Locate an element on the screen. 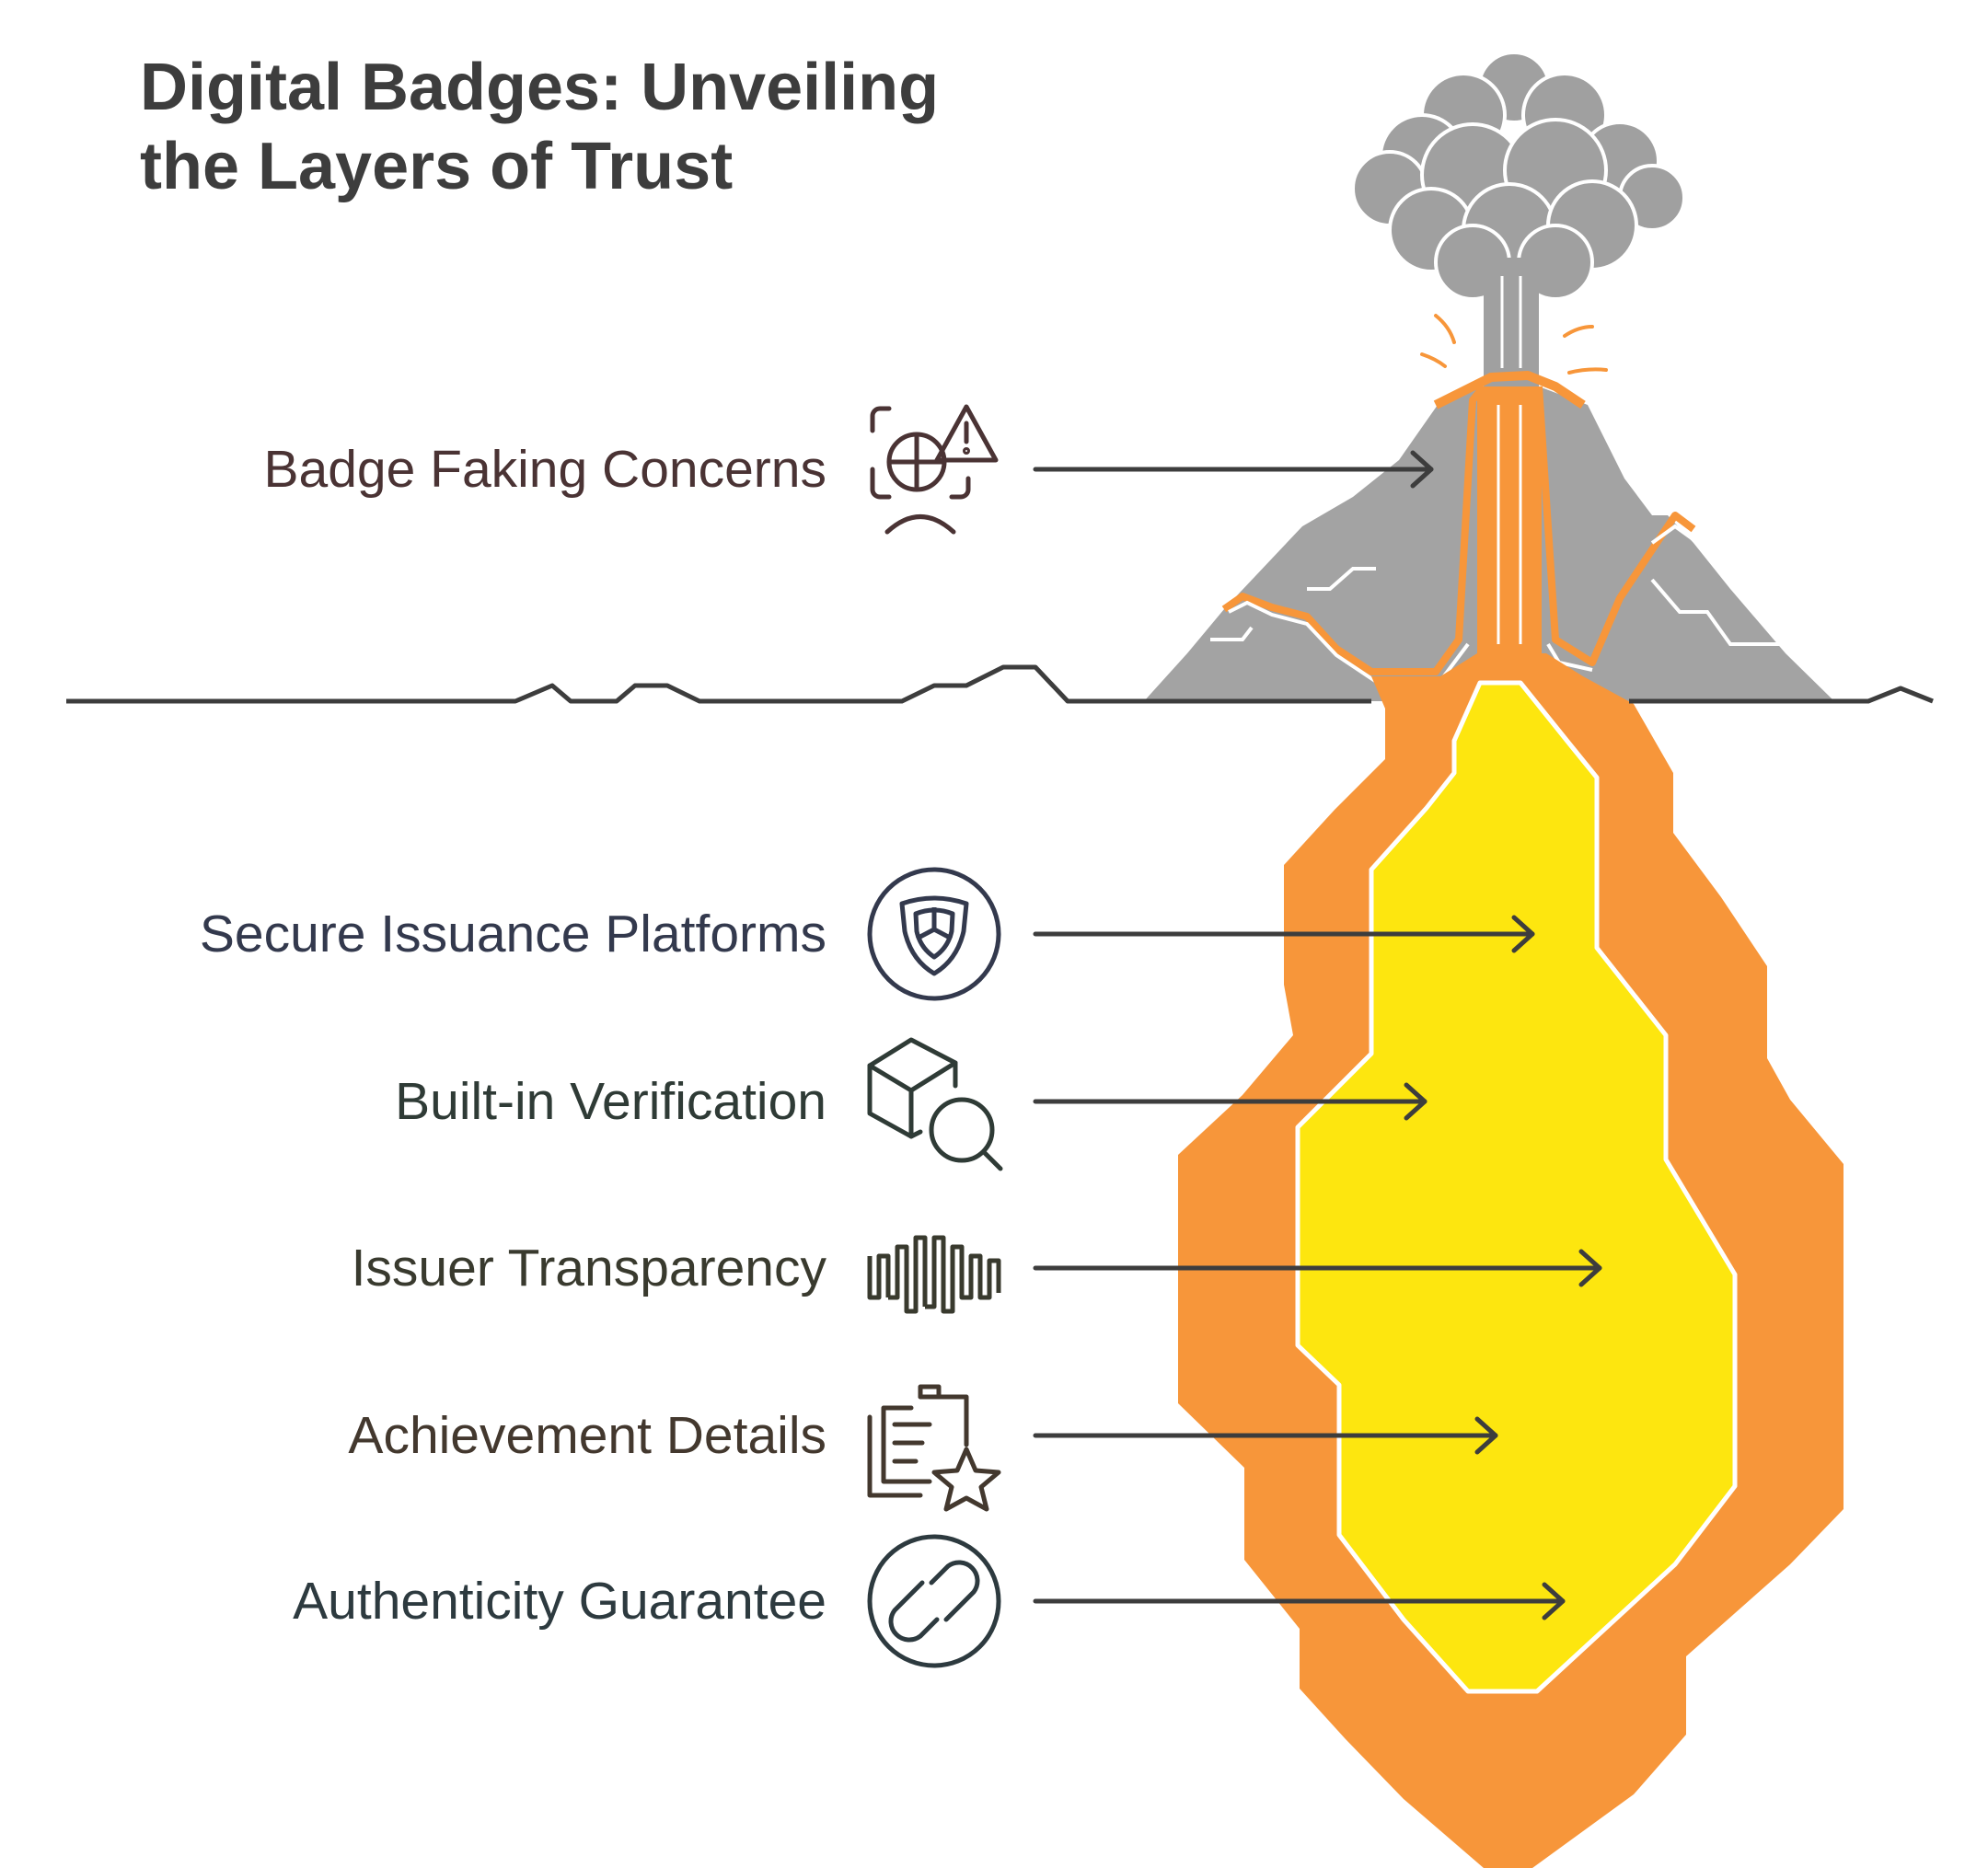  title-line-2: the Layers of Trust is located at coordinates (437, 166).